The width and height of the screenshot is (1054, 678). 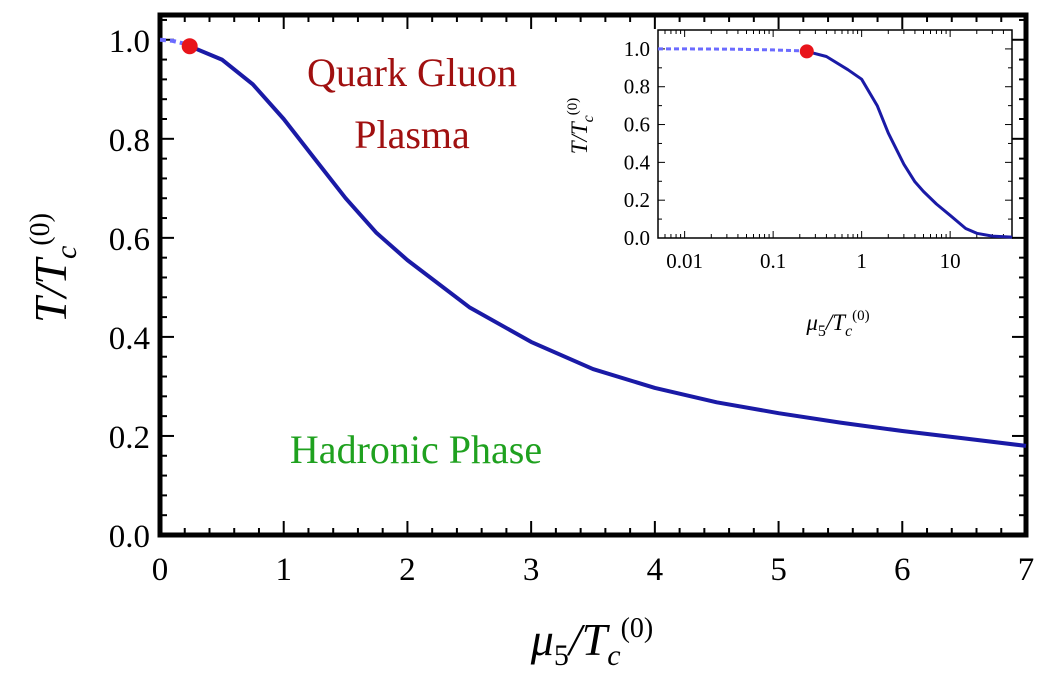 I want to click on main-x-tick-label: 0, so click(x=160, y=570).